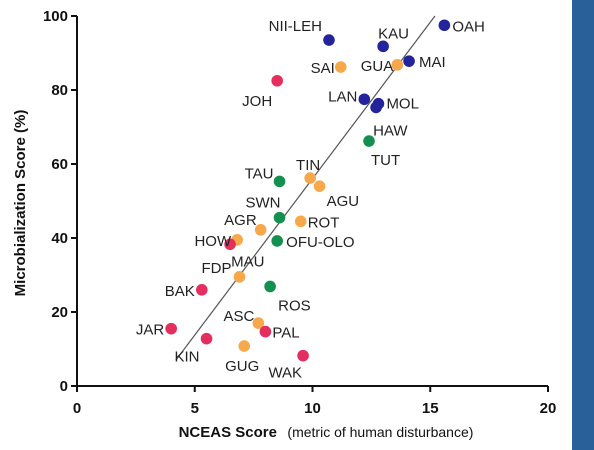 The image size is (594, 450). What do you see at coordinates (468, 26) in the screenshot?
I see `point-label-oah: OAH` at bounding box center [468, 26].